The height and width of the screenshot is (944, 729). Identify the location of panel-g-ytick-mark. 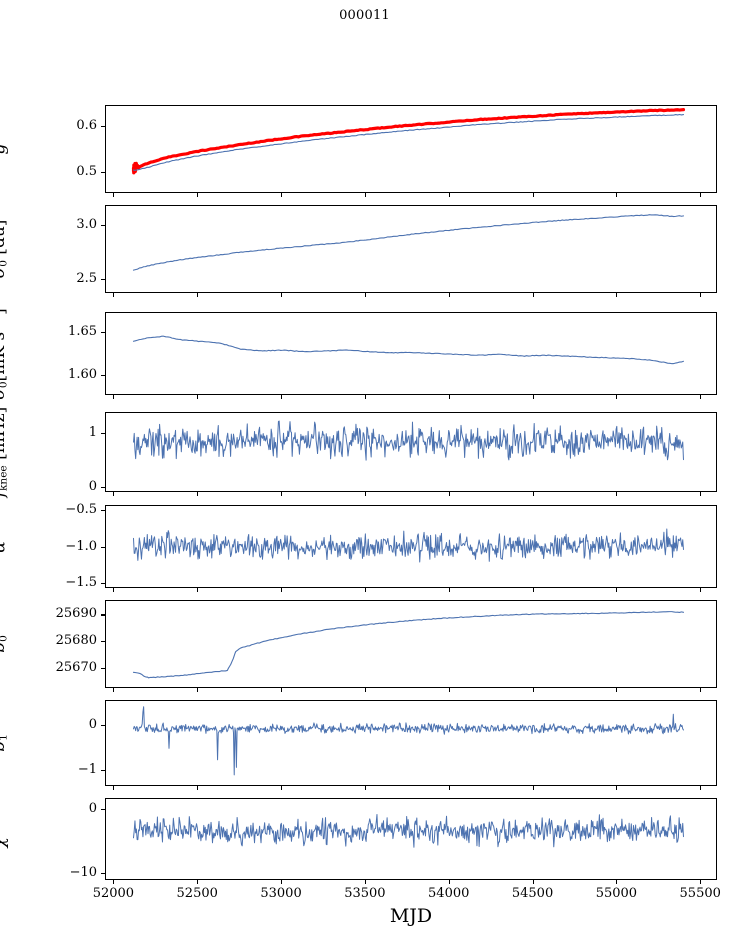
(103, 127).